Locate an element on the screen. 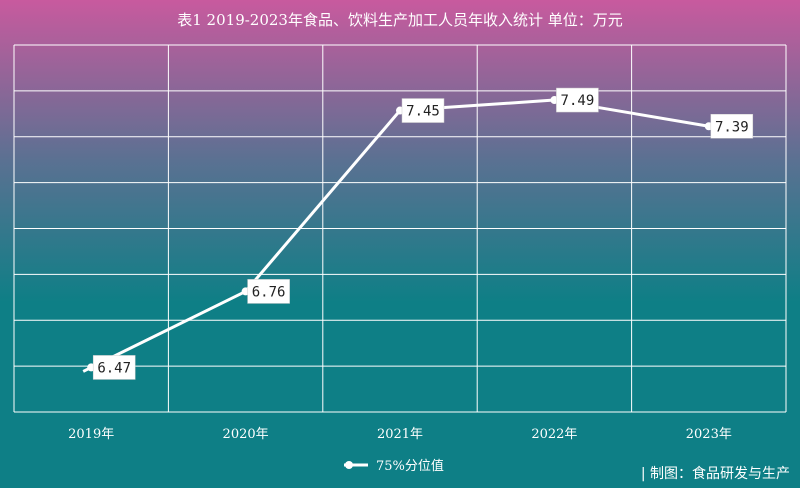 The image size is (800, 488). data-label: 6.47 is located at coordinates (114, 367).